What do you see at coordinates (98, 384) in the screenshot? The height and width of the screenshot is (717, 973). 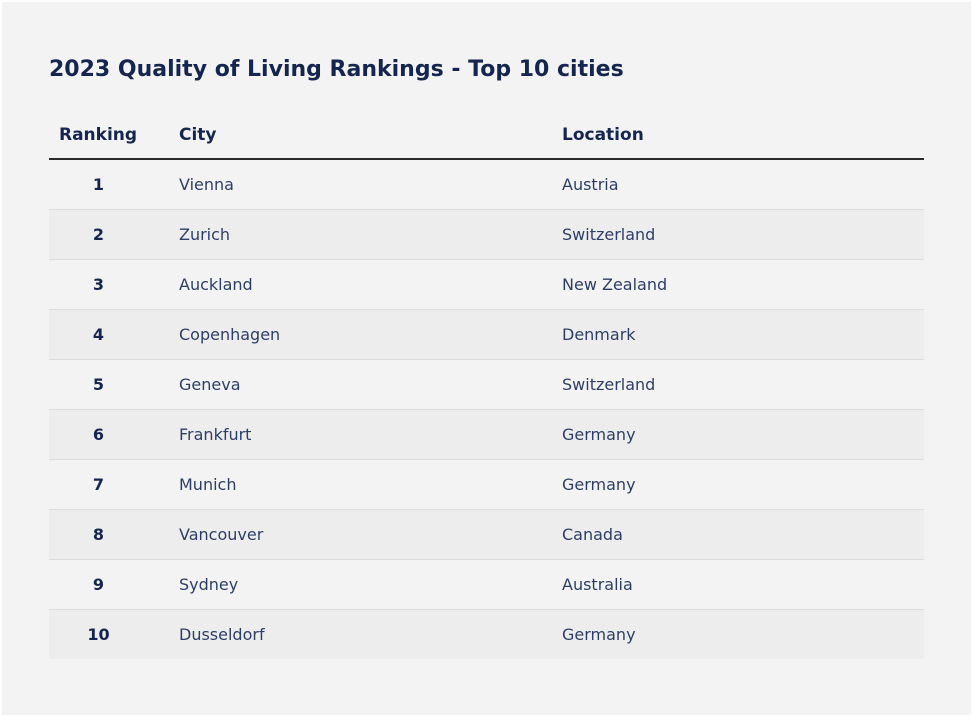 I see `rank-cell: 5` at bounding box center [98, 384].